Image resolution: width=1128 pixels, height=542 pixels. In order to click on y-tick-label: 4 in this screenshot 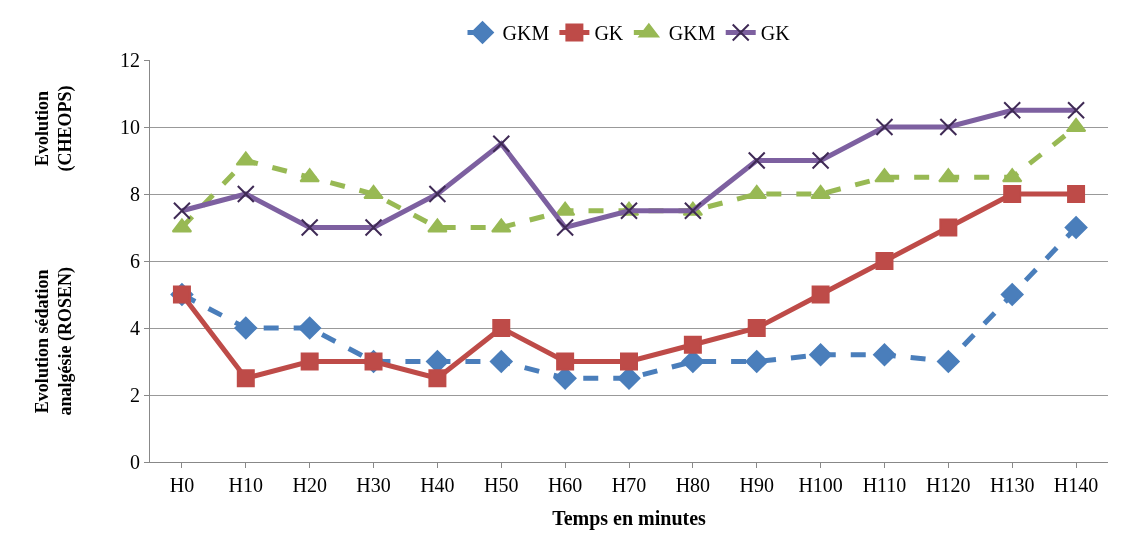, I will do `click(135, 328)`.